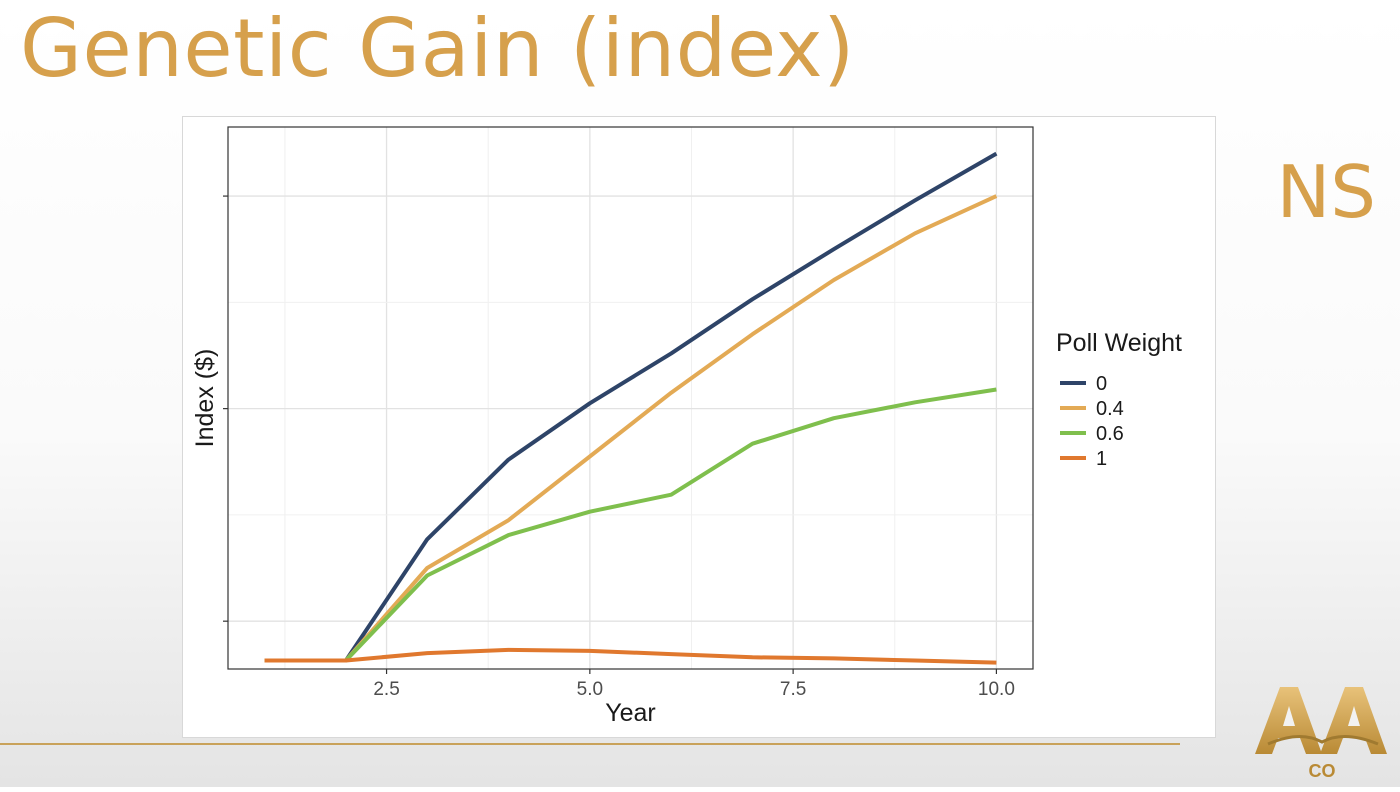  Describe the element at coordinates (590, 689) in the screenshot. I see `x-tick-label: 5.0` at that location.